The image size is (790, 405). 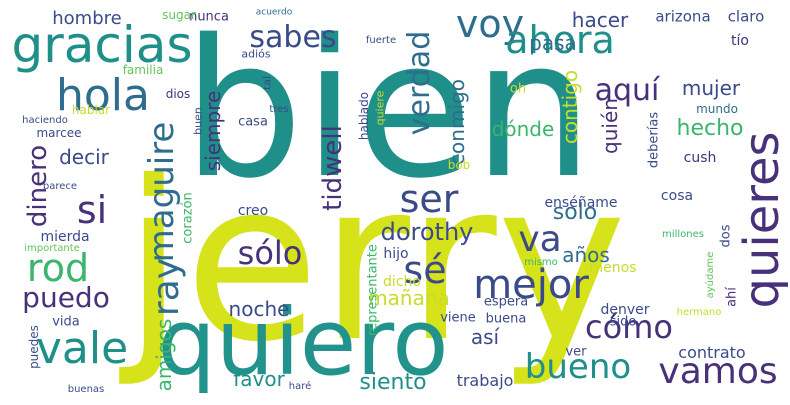 I want to click on word-trabajo: trabajo, so click(x=485, y=380).